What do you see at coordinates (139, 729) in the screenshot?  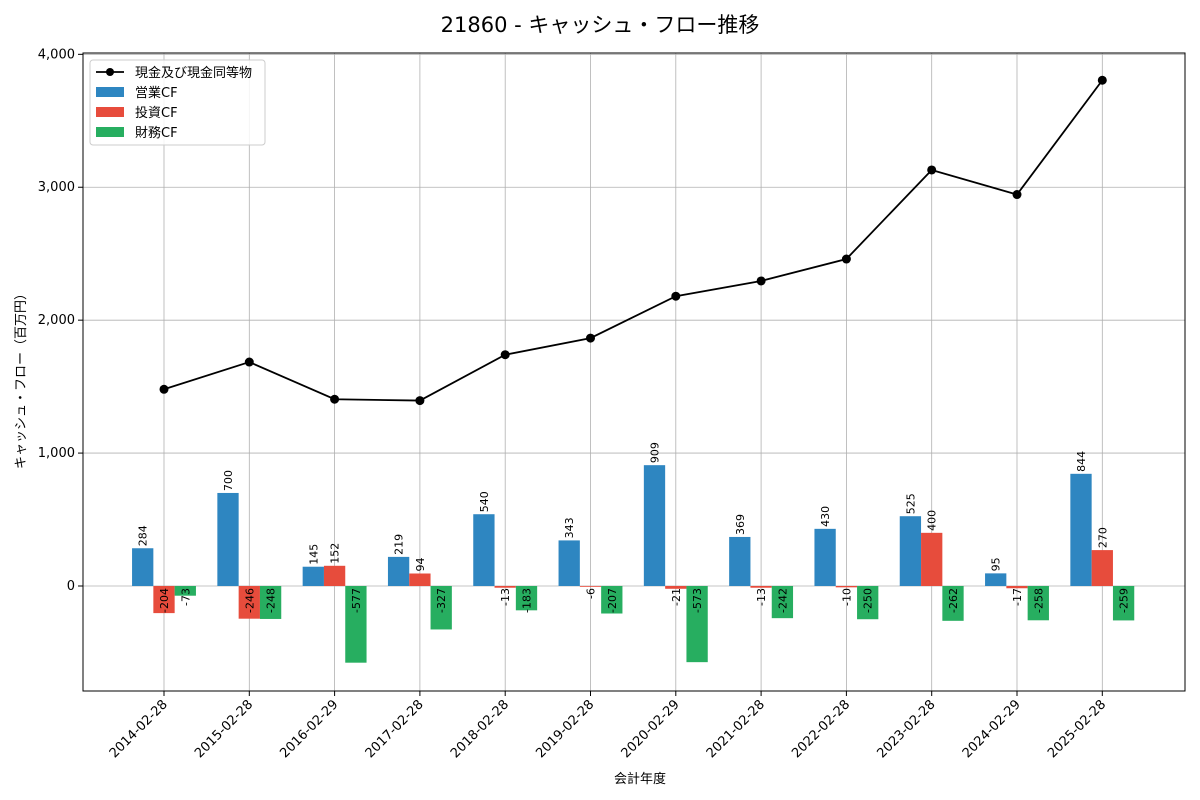 I see `x-tick-label: 2014-02-28` at bounding box center [139, 729].